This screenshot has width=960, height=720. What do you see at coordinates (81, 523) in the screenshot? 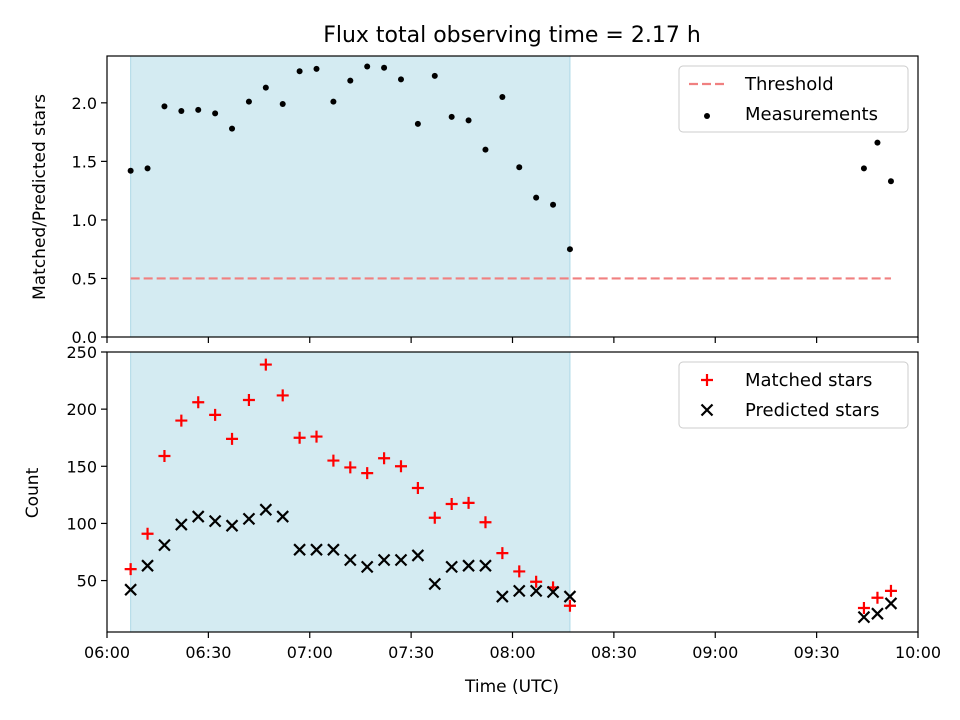
I see `y-tick-label: 100` at bounding box center [81, 523].